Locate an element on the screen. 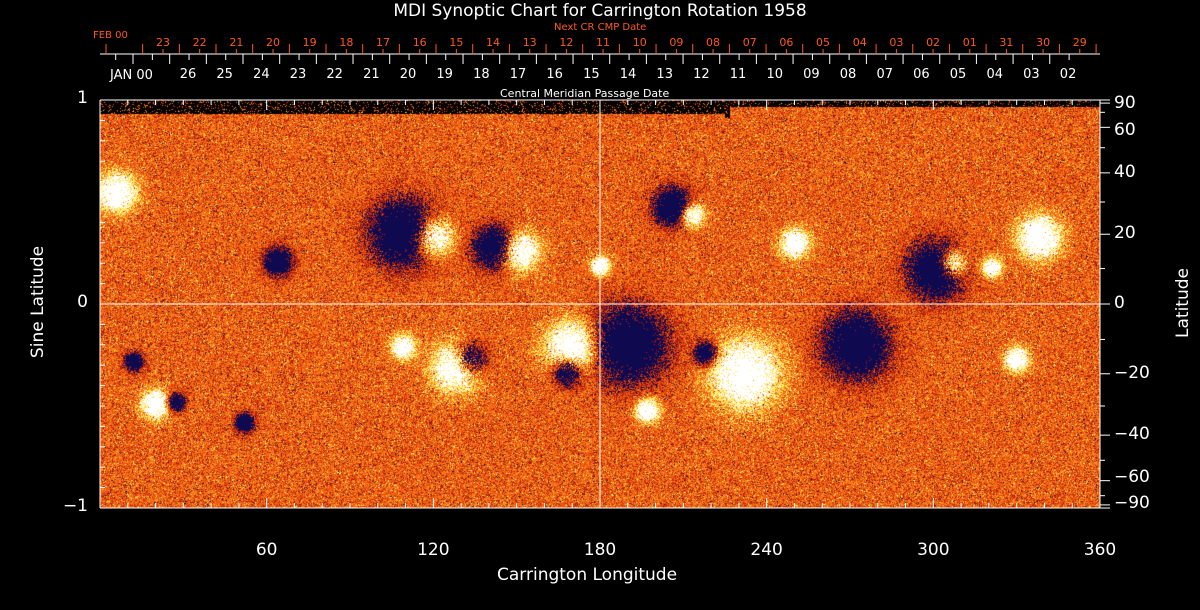 This screenshot has height=610, width=1200. top-date-label: 07 is located at coordinates (749, 42).